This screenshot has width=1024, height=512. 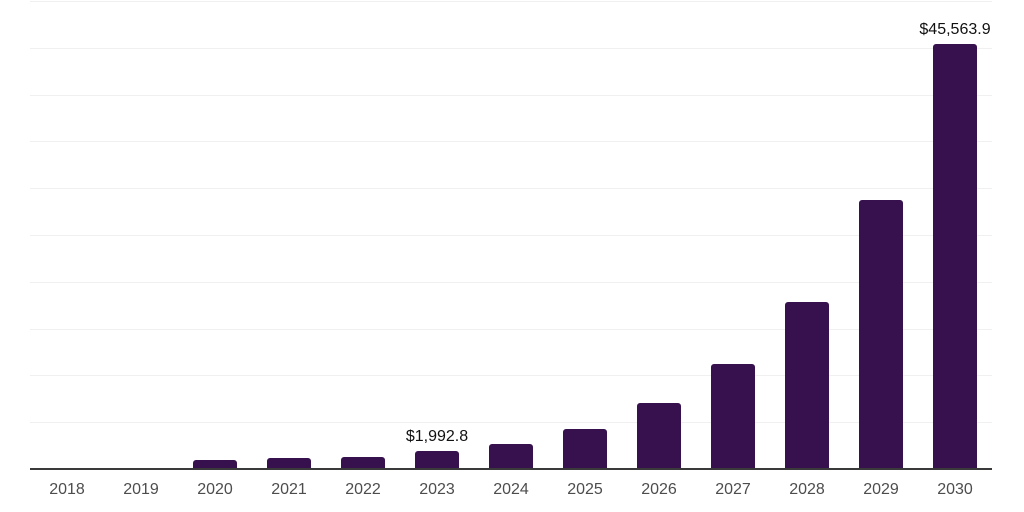 I want to click on bar-slot-2026, so click(x=659, y=236).